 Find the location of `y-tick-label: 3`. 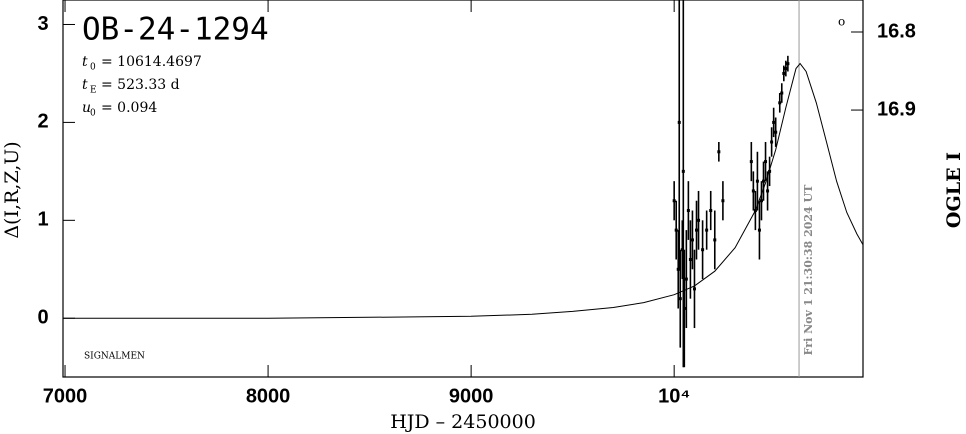

y-tick-label: 3 is located at coordinates (42, 24).